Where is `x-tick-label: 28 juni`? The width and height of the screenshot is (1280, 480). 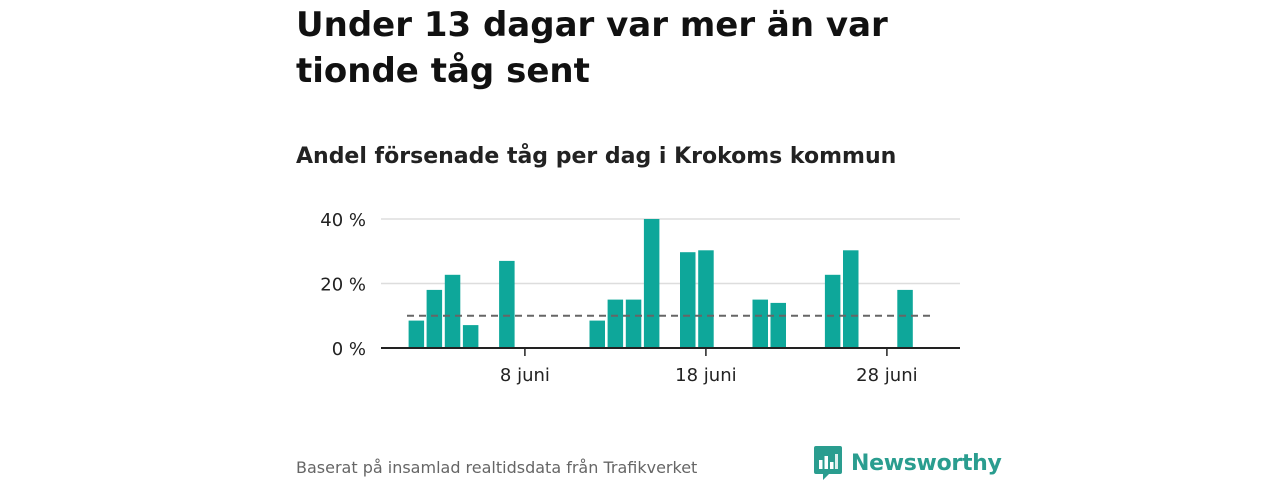 x-tick-label: 28 juni is located at coordinates (886, 375).